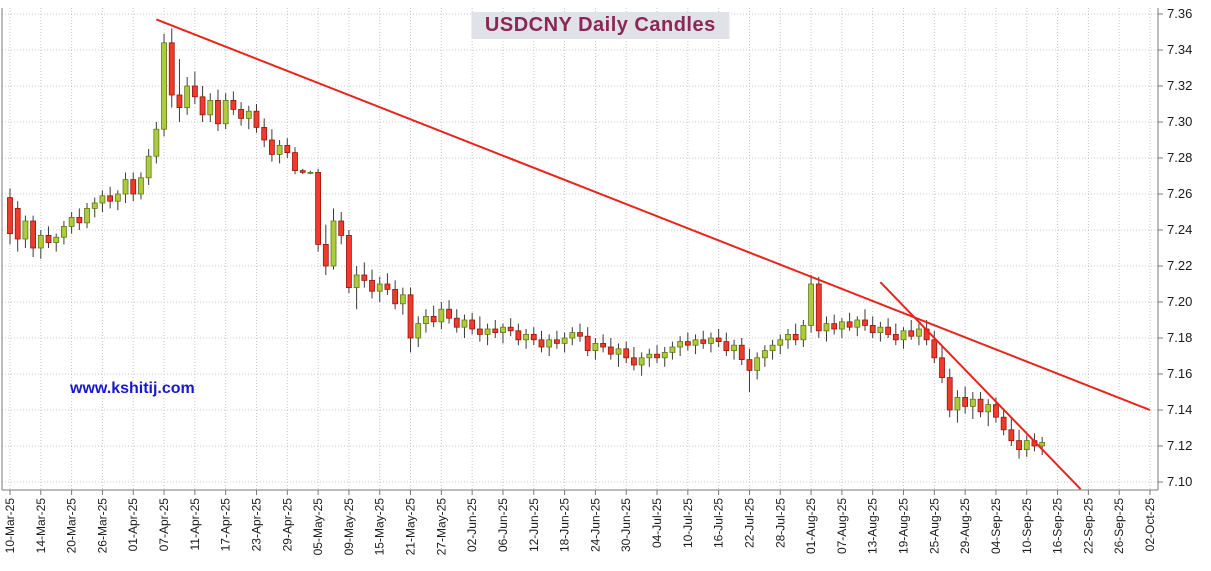  I want to click on x-axis-label: 09-May-25, so click(349, 527).